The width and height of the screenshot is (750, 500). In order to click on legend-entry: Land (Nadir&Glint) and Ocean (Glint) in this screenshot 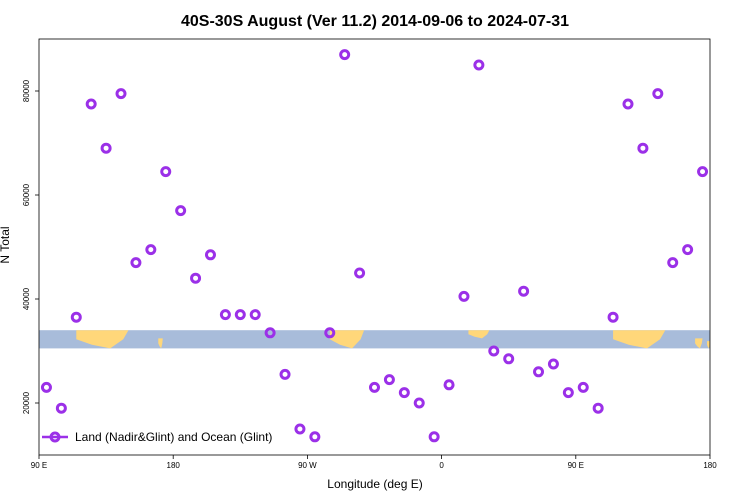, I will do `click(173, 437)`.